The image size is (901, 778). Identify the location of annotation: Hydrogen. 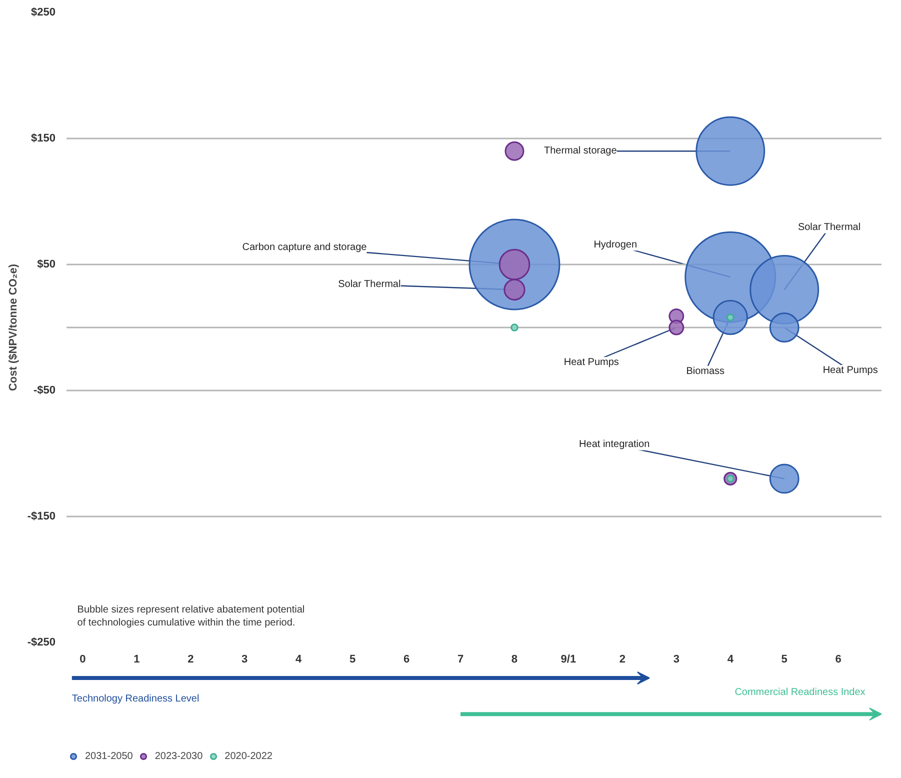
(616, 245).